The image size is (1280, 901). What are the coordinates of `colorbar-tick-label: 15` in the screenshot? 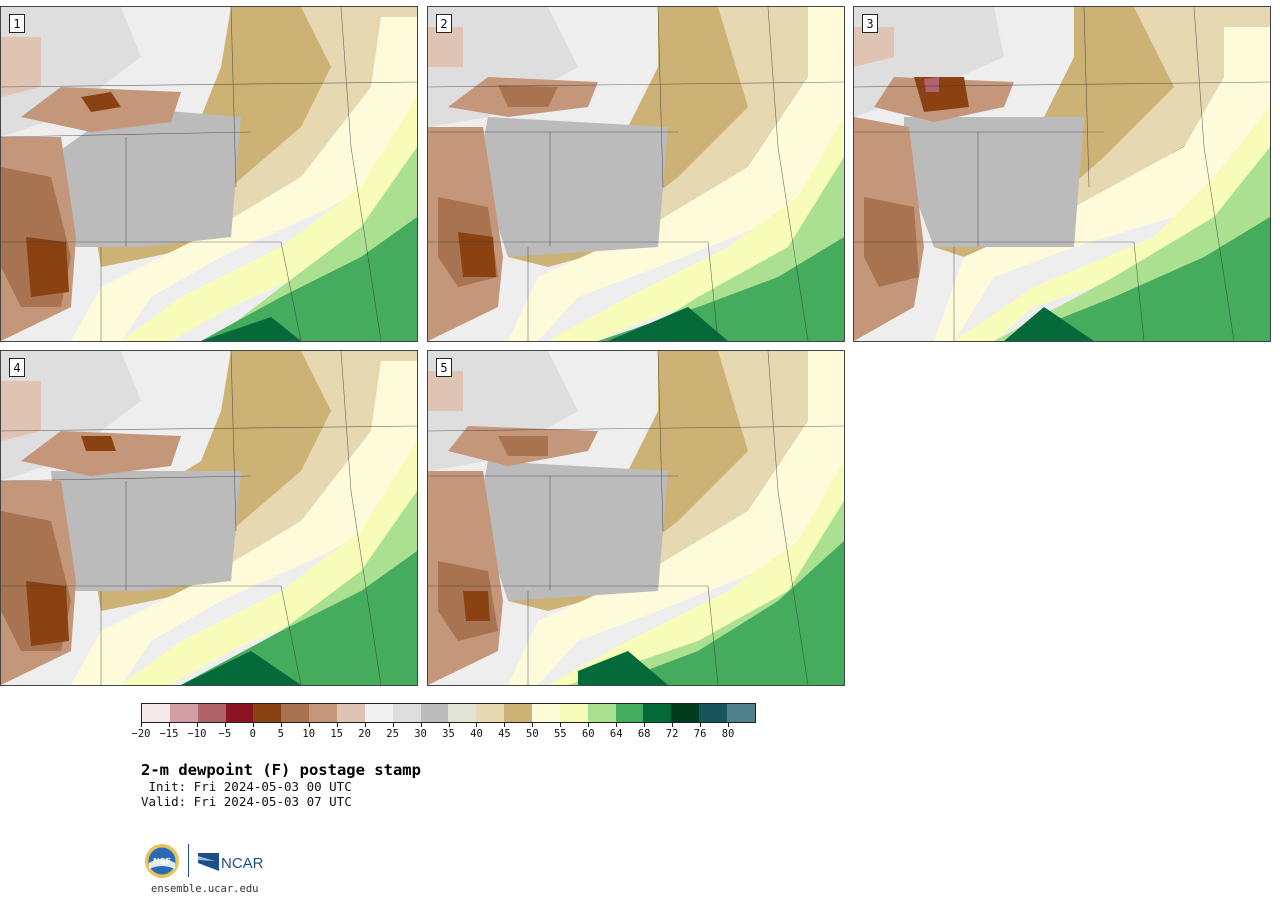 It's located at (336, 734).